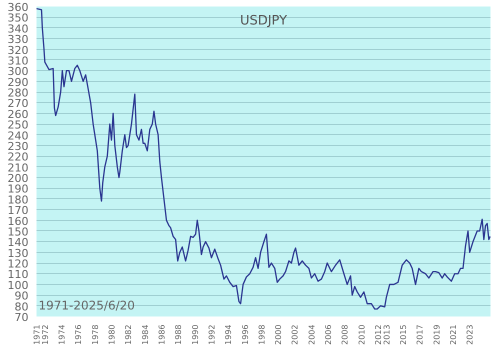 This screenshot has height=350, width=500. What do you see at coordinates (145, 334) in the screenshot?
I see `x-tick-label: 1984` at bounding box center [145, 334].